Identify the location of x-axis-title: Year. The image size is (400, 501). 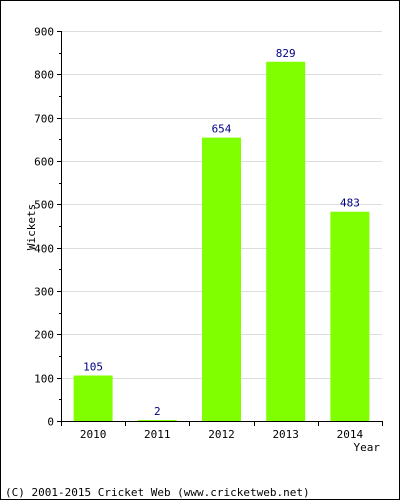
(367, 447).